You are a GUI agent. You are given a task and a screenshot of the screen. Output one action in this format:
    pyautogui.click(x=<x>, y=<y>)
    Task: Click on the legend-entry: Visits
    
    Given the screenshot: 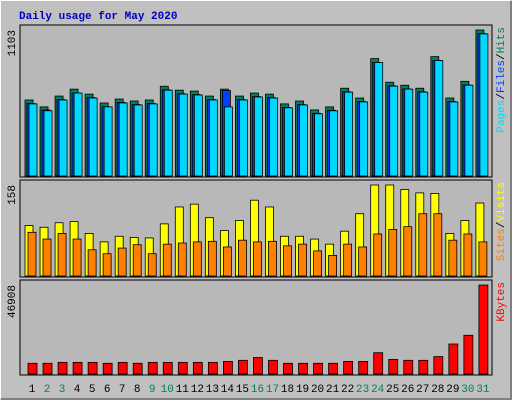 What is the action you would take?
    pyautogui.click(x=502, y=202)
    